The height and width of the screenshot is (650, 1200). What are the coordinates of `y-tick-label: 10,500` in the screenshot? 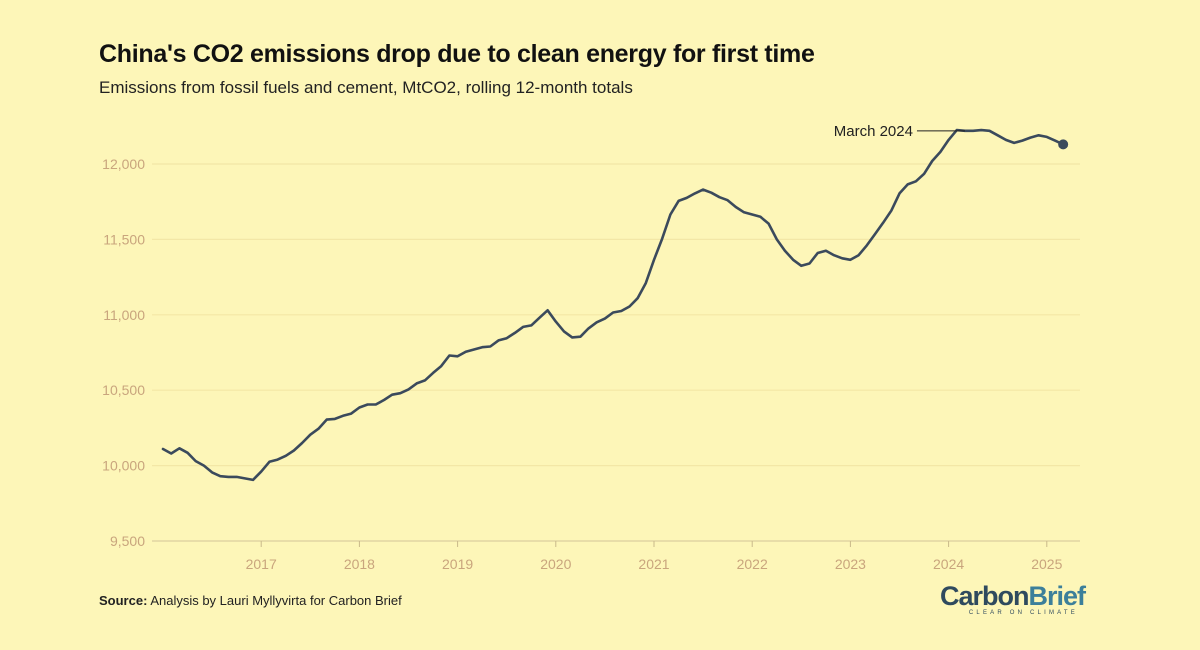 It's located at (123, 390).